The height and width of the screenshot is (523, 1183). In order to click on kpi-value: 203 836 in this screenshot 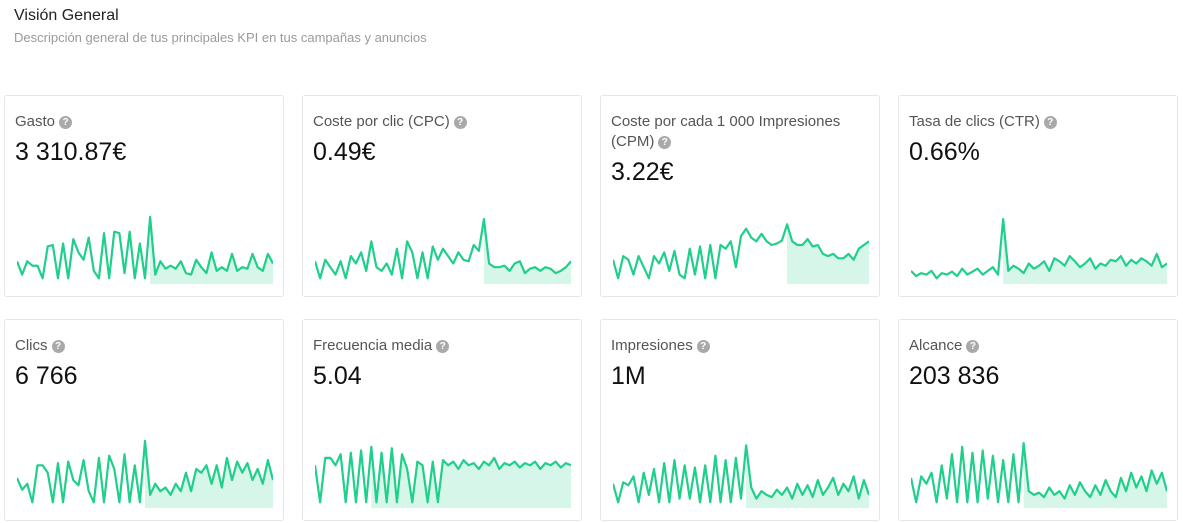, I will do `click(954, 376)`.